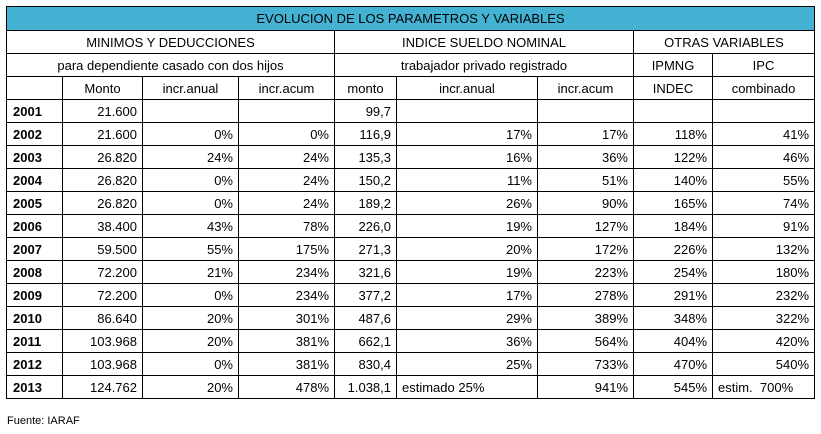 The width and height of the screenshot is (821, 434). What do you see at coordinates (484, 42) in the screenshot?
I see `group-indice: INDICE SUELDO NOMINAL` at bounding box center [484, 42].